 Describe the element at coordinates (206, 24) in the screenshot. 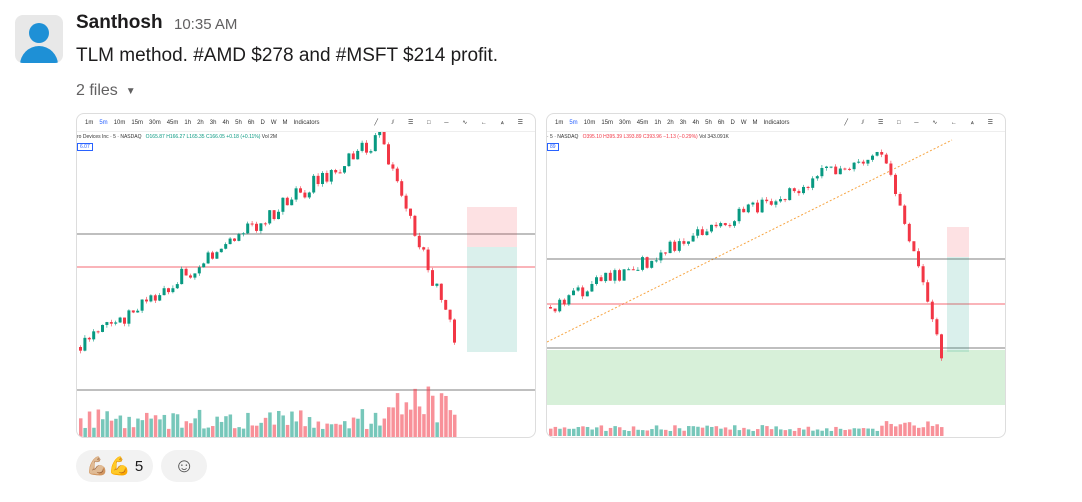

I see `timestamp: 10:35 AM` at that location.